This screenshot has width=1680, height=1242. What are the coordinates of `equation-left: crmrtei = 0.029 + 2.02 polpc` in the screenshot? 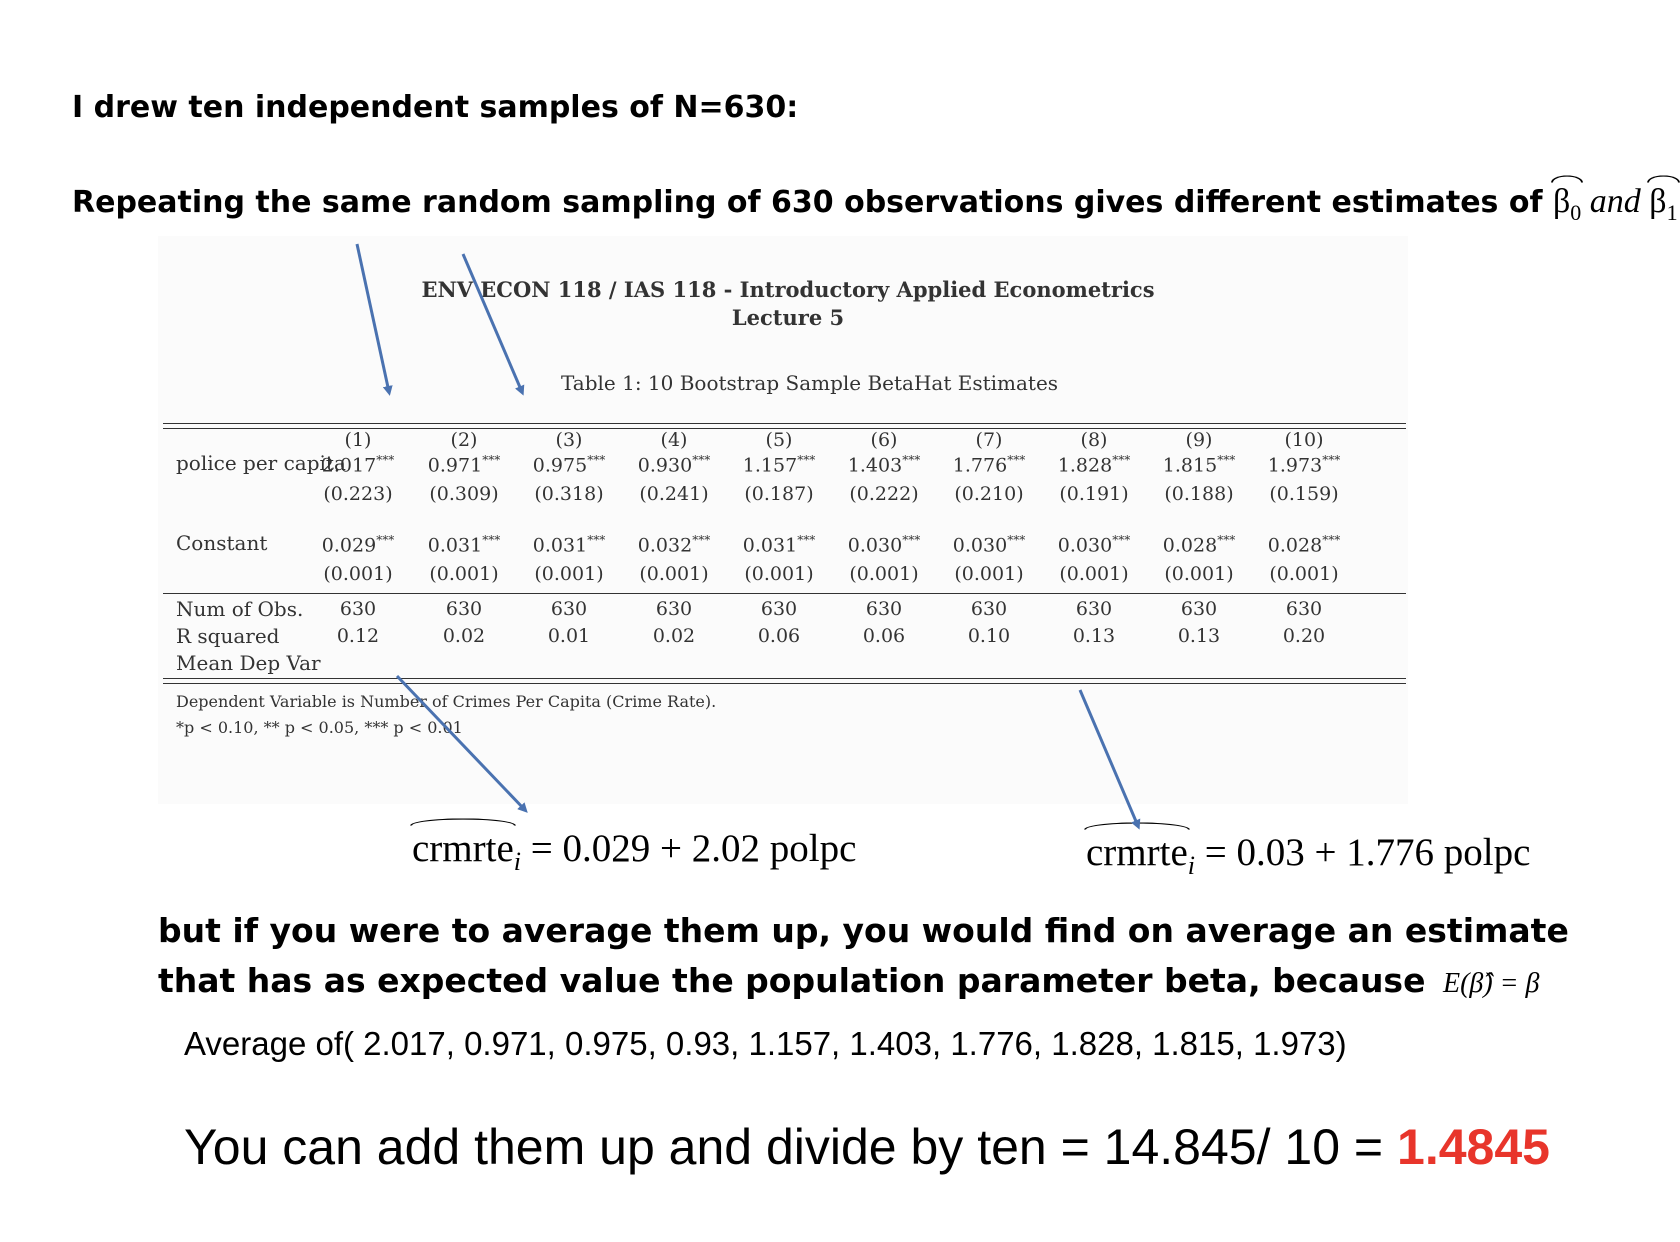 It's located at (634, 851).